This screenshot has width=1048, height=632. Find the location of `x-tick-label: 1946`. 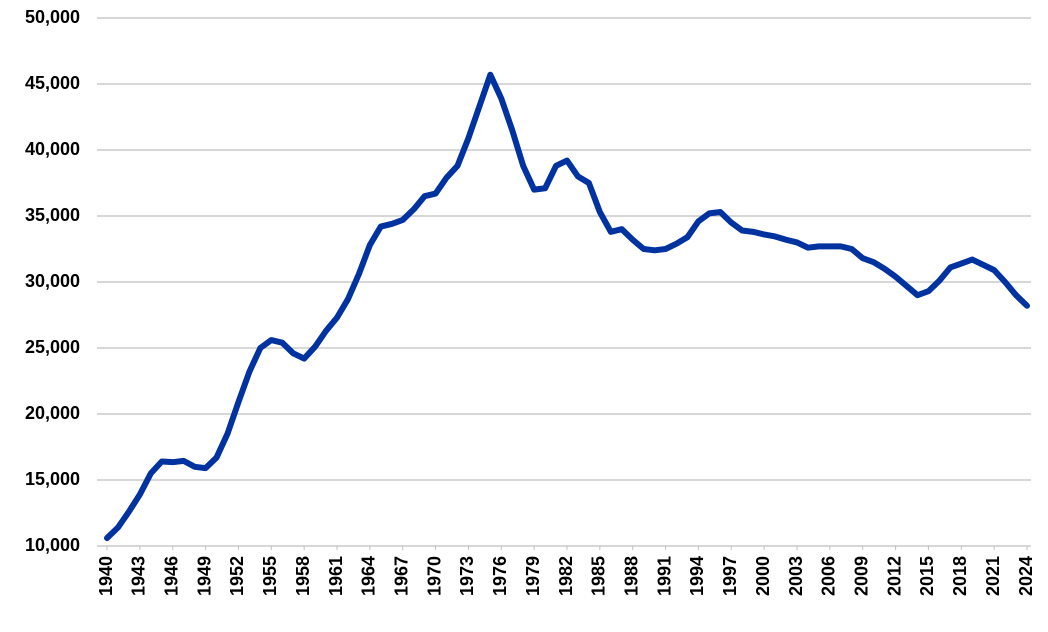

x-tick-label: 1946 is located at coordinates (171, 576).